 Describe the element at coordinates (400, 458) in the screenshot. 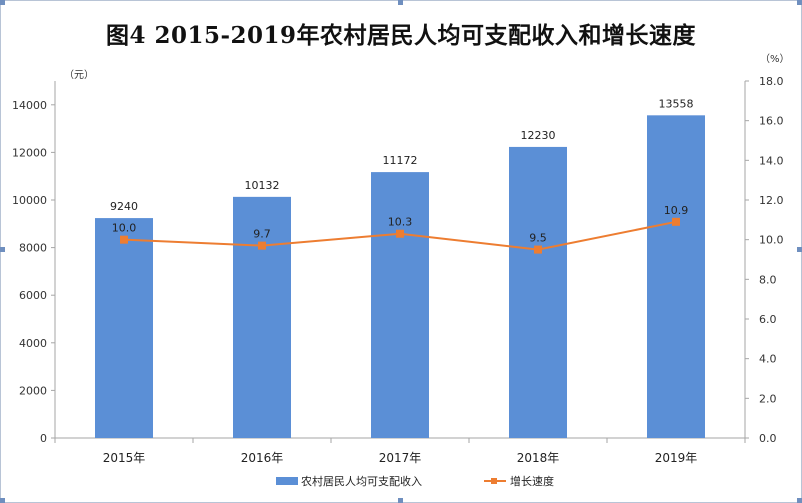

I see `x-tick-label: 2017年` at that location.